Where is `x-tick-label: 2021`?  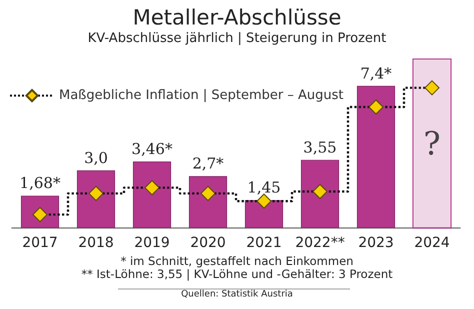
x-tick-label: 2021 is located at coordinates (264, 243).